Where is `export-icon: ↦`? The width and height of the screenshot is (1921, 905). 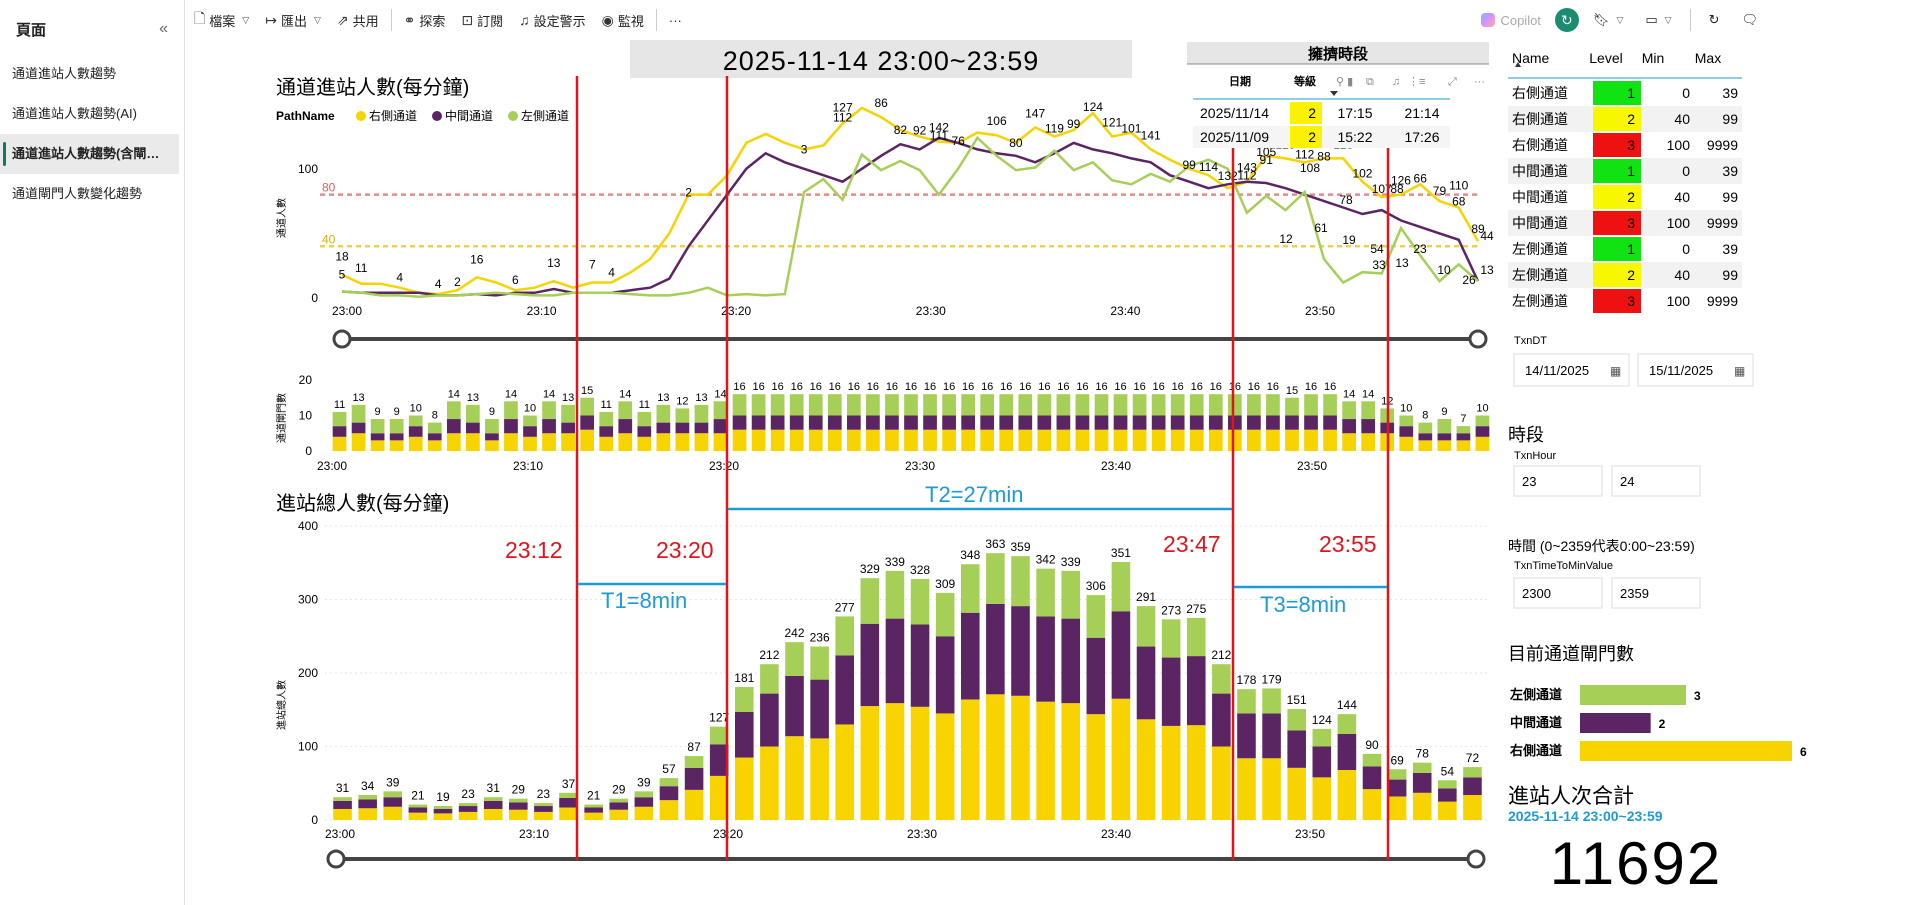 export-icon: ↦ is located at coordinates (271, 19).